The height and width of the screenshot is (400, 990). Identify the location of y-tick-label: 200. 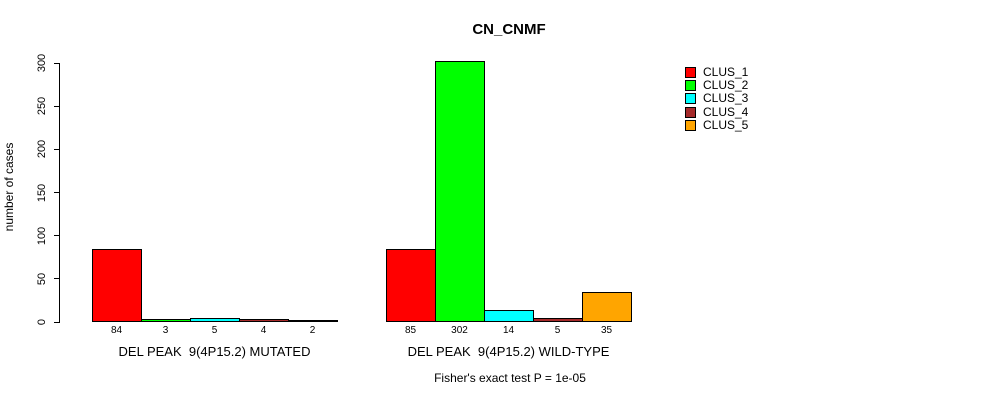
(42, 149).